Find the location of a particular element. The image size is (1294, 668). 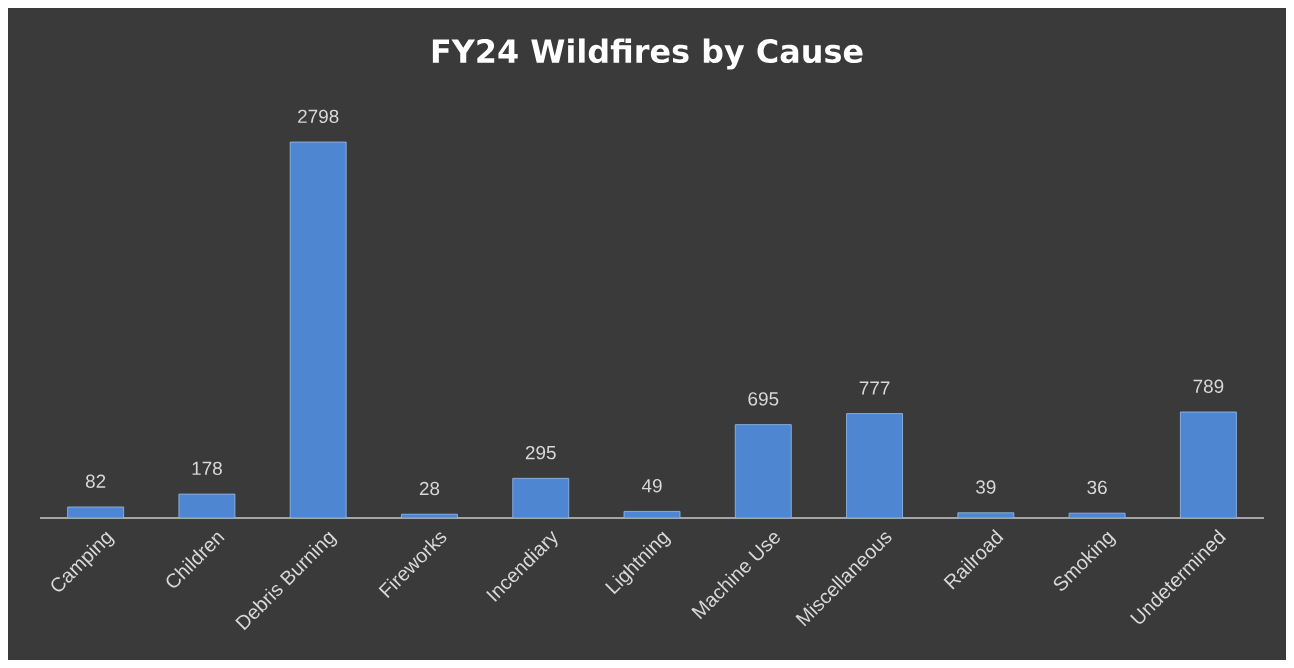

data-label: 789 is located at coordinates (1208, 386).